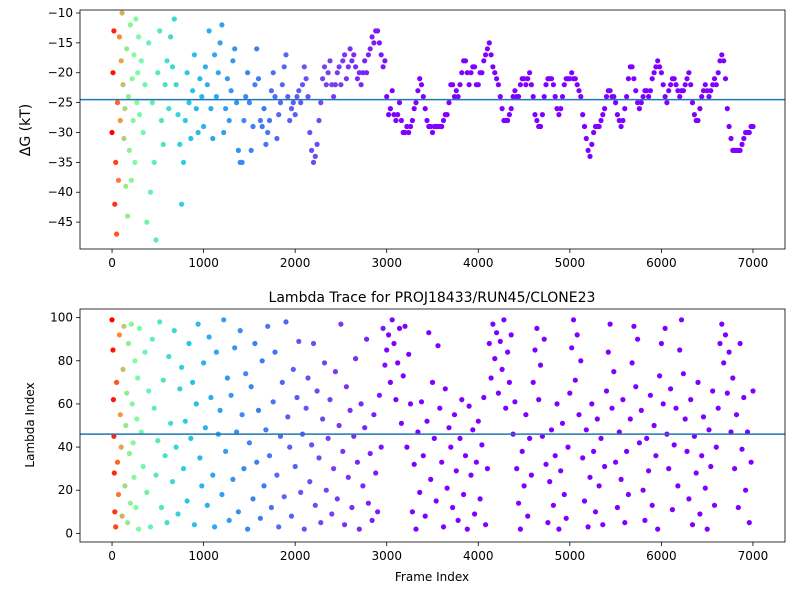 Image resolution: width=800 pixels, height=600 pixels. What do you see at coordinates (438, 552) in the screenshot?
I see `bottom-x-axis-ticks: 0 1000 2000 3000 4000 5000 6000 7000` at bounding box center [438, 552].